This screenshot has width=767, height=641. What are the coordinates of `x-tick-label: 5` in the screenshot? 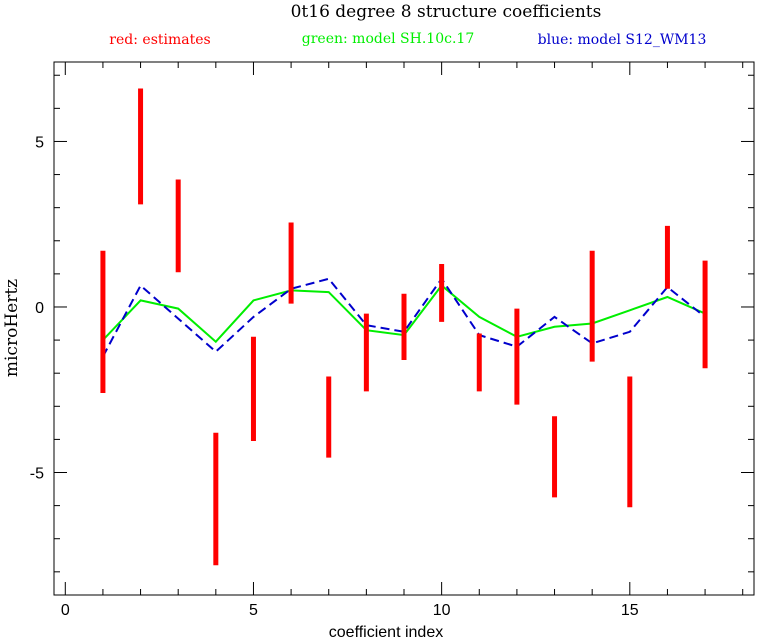 It's located at (253, 610).